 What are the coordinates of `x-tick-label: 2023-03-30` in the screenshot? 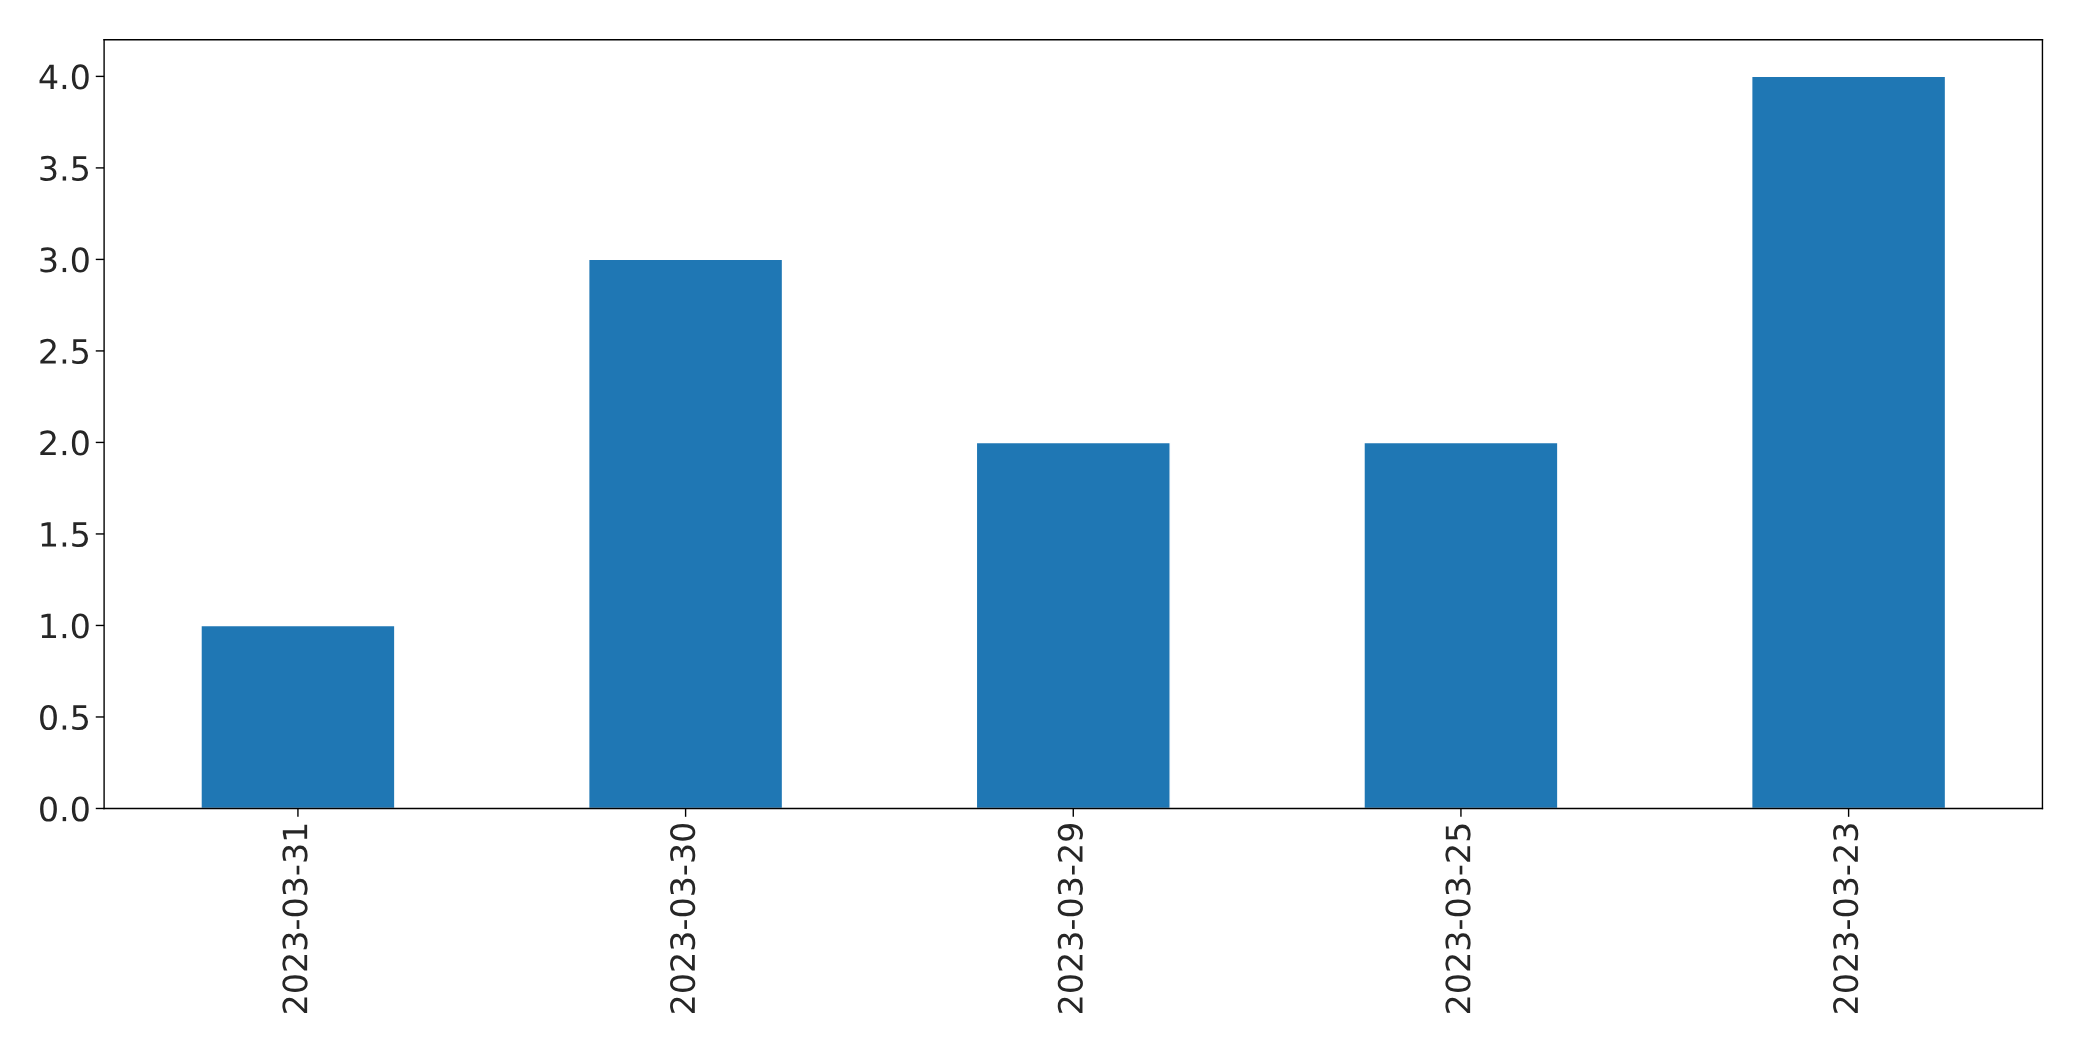 It's located at (683, 918).